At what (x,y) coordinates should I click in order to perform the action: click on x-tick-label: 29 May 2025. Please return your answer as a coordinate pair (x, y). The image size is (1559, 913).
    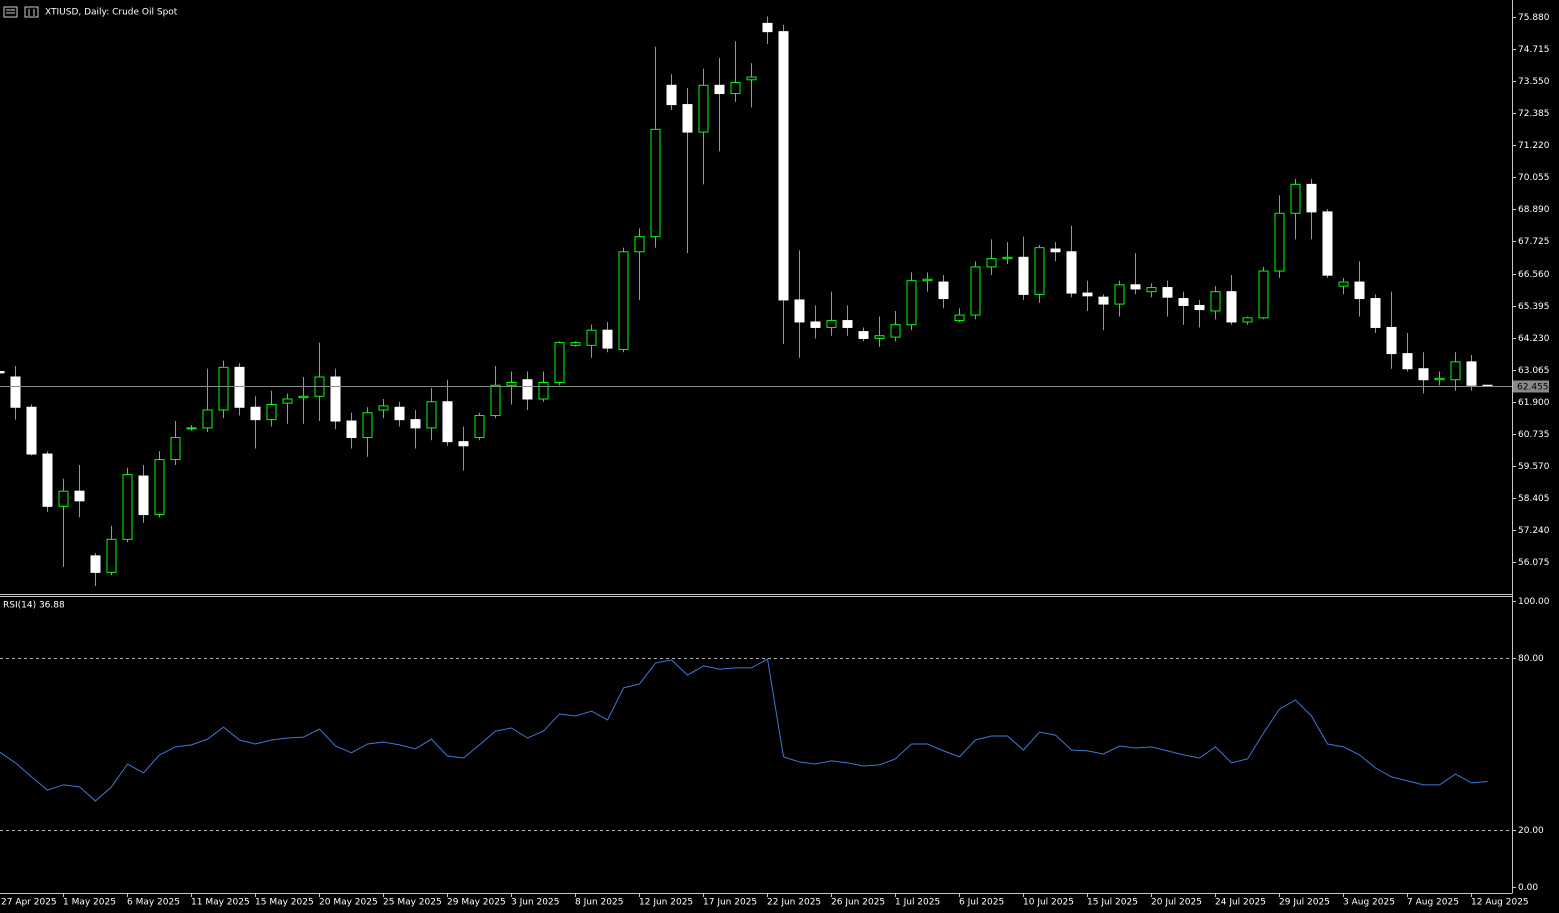
    Looking at the image, I should click on (476, 903).